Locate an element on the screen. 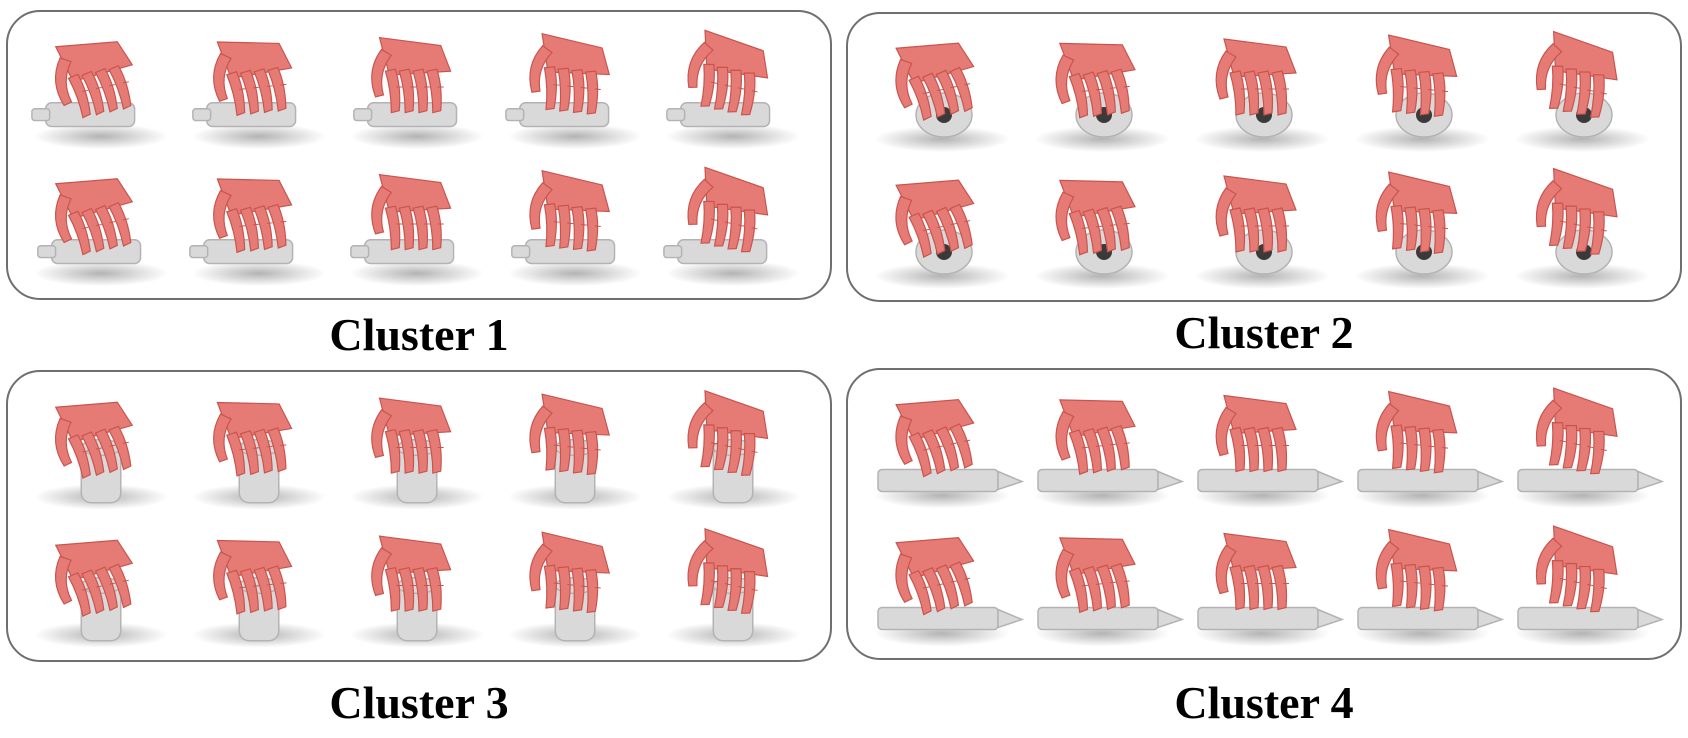 The image size is (1688, 738). cluster-4-caption: Cluster 4 is located at coordinates (1264, 702).